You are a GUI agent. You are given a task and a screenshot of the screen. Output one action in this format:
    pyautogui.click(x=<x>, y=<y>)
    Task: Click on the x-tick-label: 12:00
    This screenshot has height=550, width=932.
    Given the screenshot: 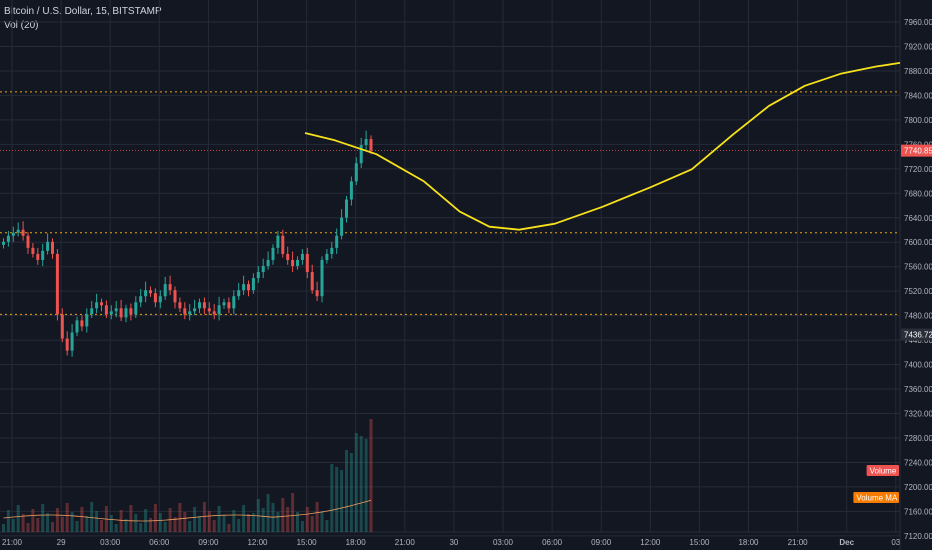 What is the action you would take?
    pyautogui.click(x=650, y=542)
    